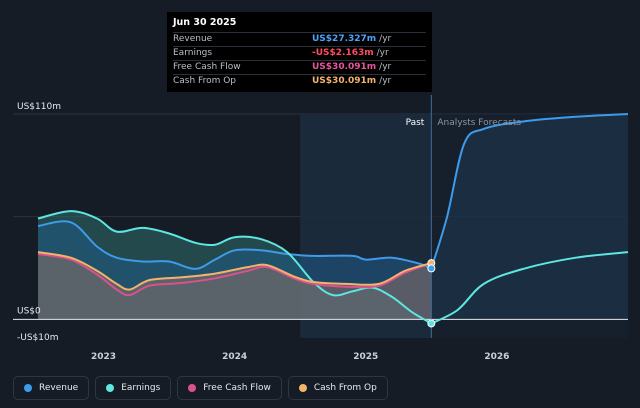 Image resolution: width=640 pixels, height=408 pixels. Describe the element at coordinates (193, 39) in the screenshot. I see `tooltip-label: Revenue` at that location.